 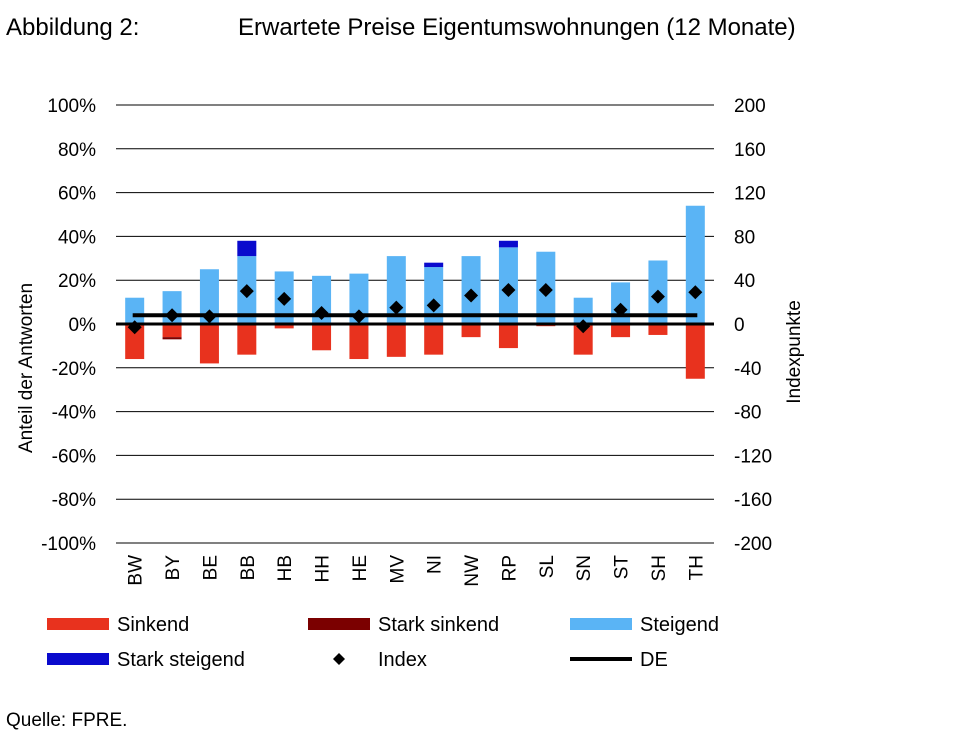 What do you see at coordinates (136, 570) in the screenshot?
I see `x-tick-label: BW` at bounding box center [136, 570].